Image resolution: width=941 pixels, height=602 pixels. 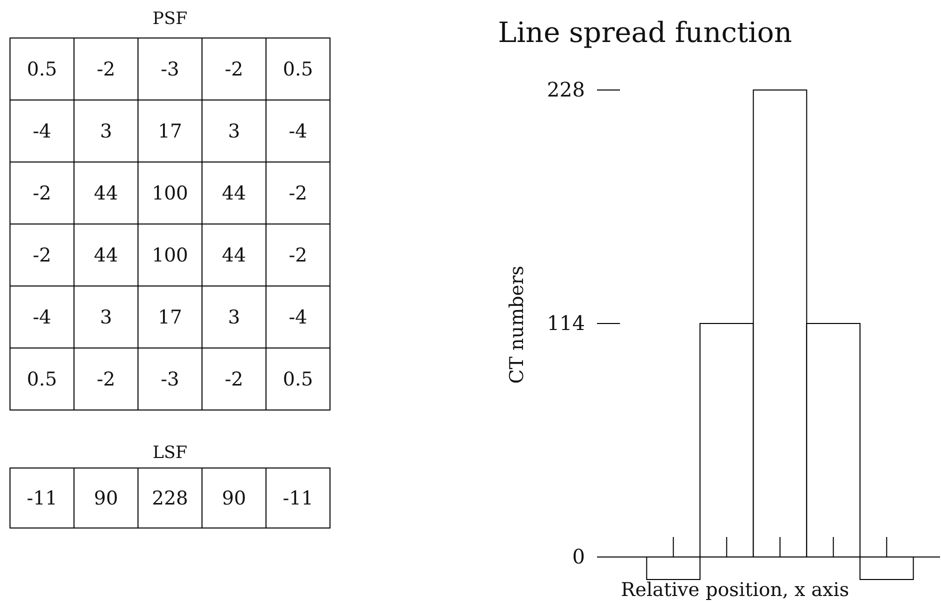 What do you see at coordinates (735, 590) in the screenshot?
I see `x-axis-title: Relative position, x axis` at bounding box center [735, 590].